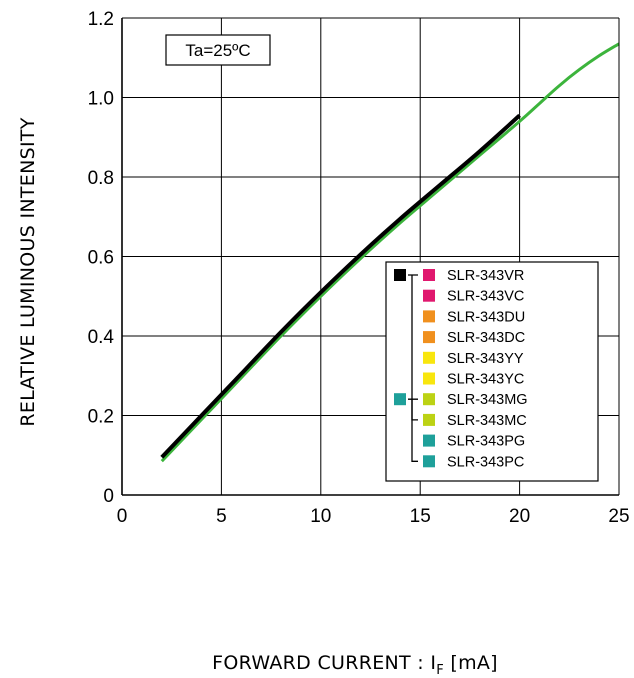  I want to click on x-tick-label: 25, so click(618, 516).